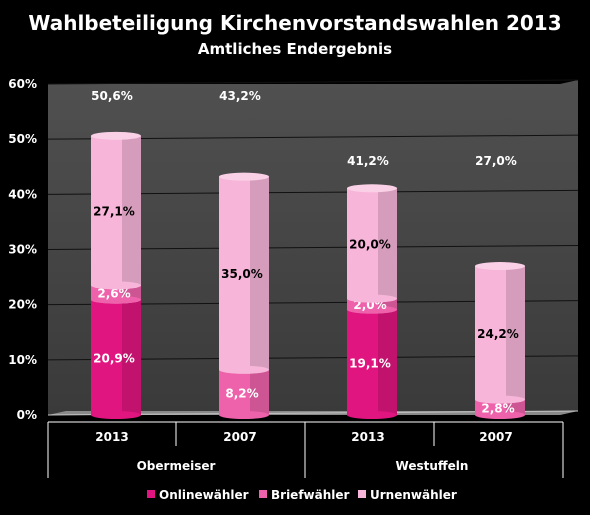  Describe the element at coordinates (176, 466) in the screenshot. I see `group-label: Obermeiser` at that location.